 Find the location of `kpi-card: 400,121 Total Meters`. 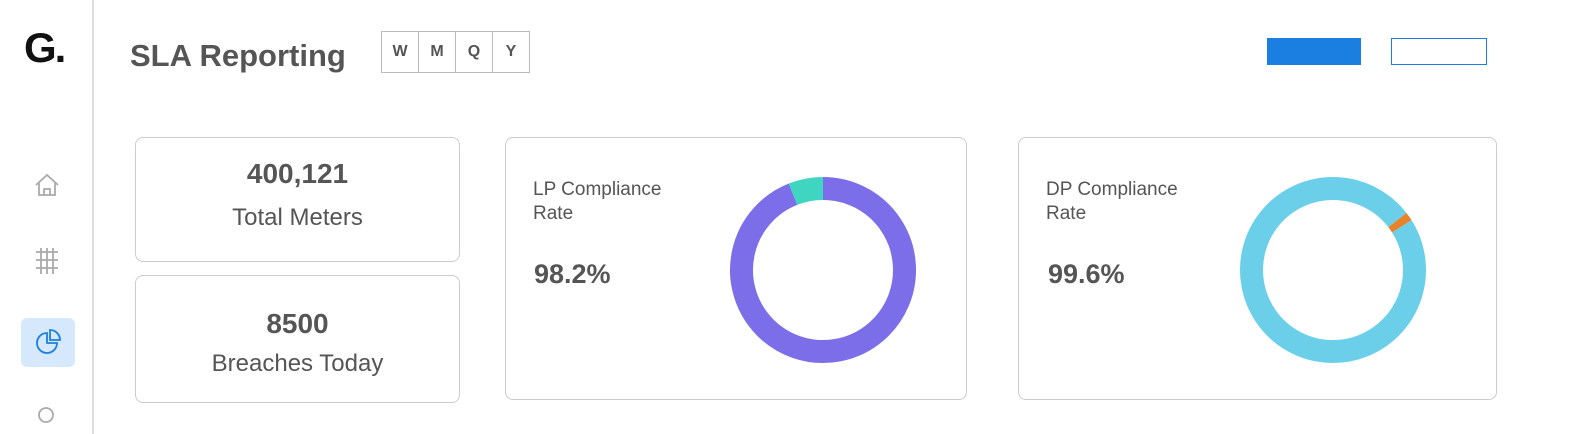

kpi-card: 400,121 Total Meters is located at coordinates (297, 199).